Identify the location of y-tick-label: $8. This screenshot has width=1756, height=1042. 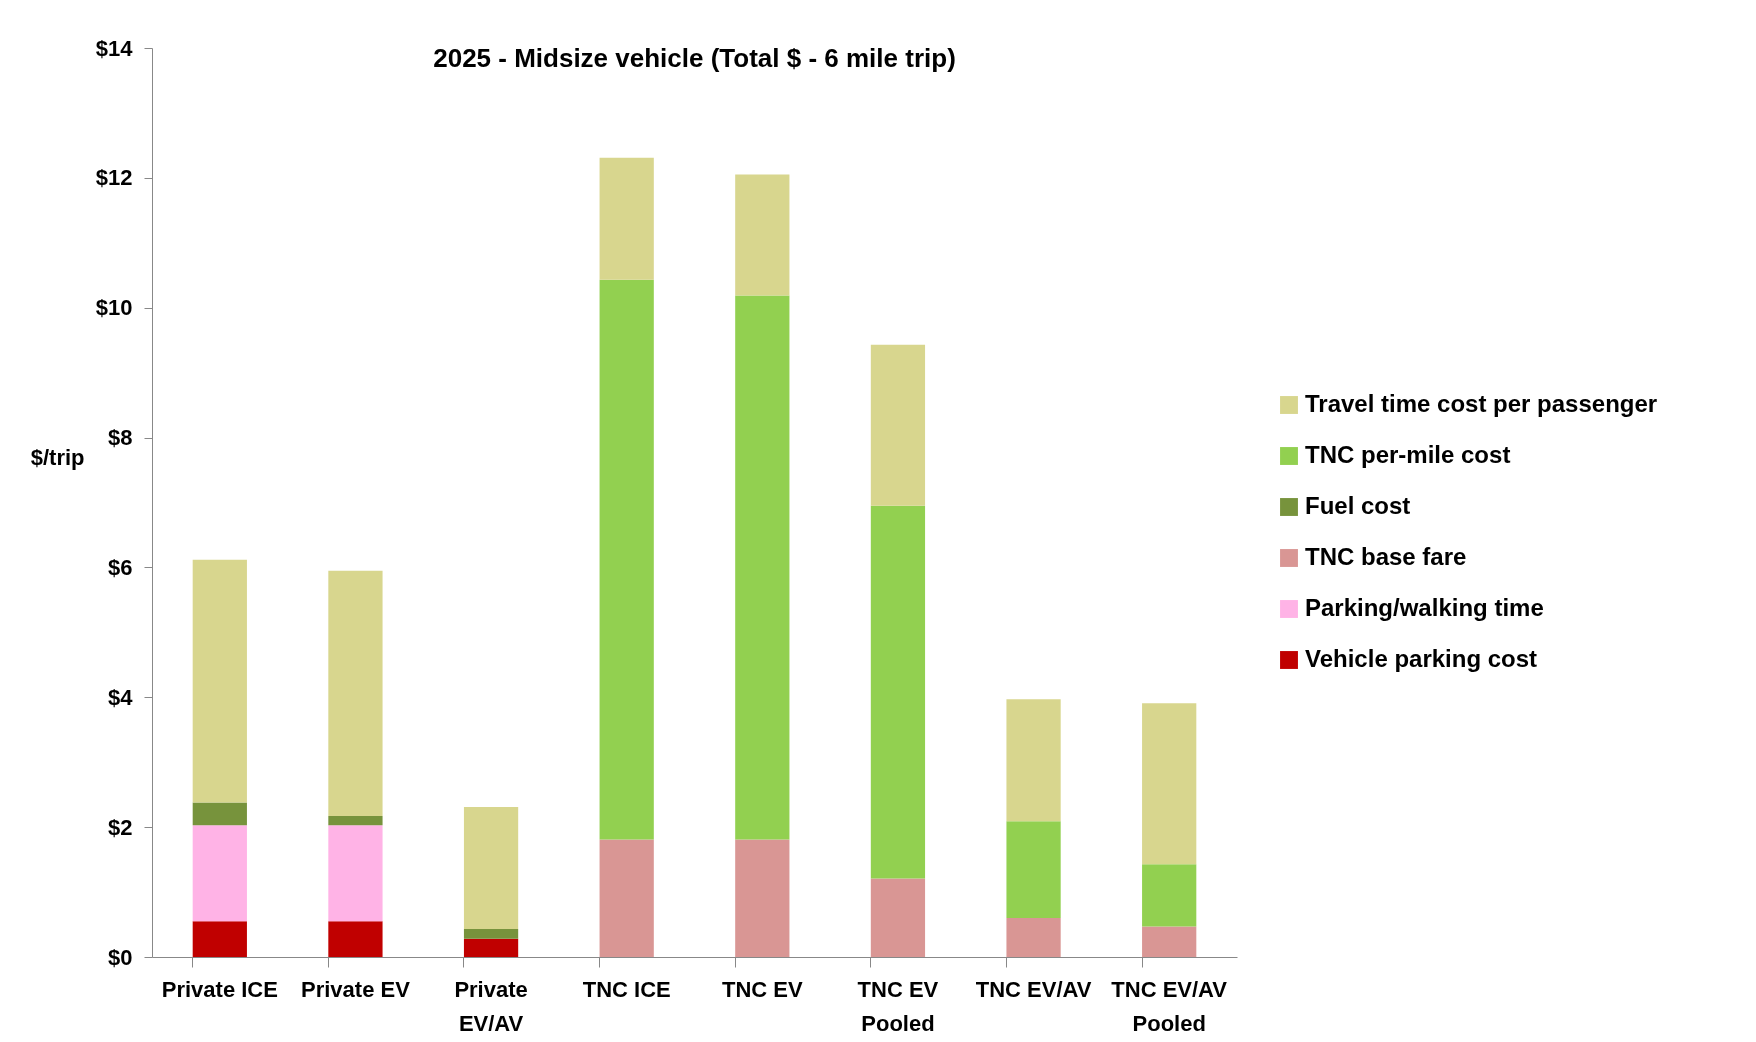
(120, 438).